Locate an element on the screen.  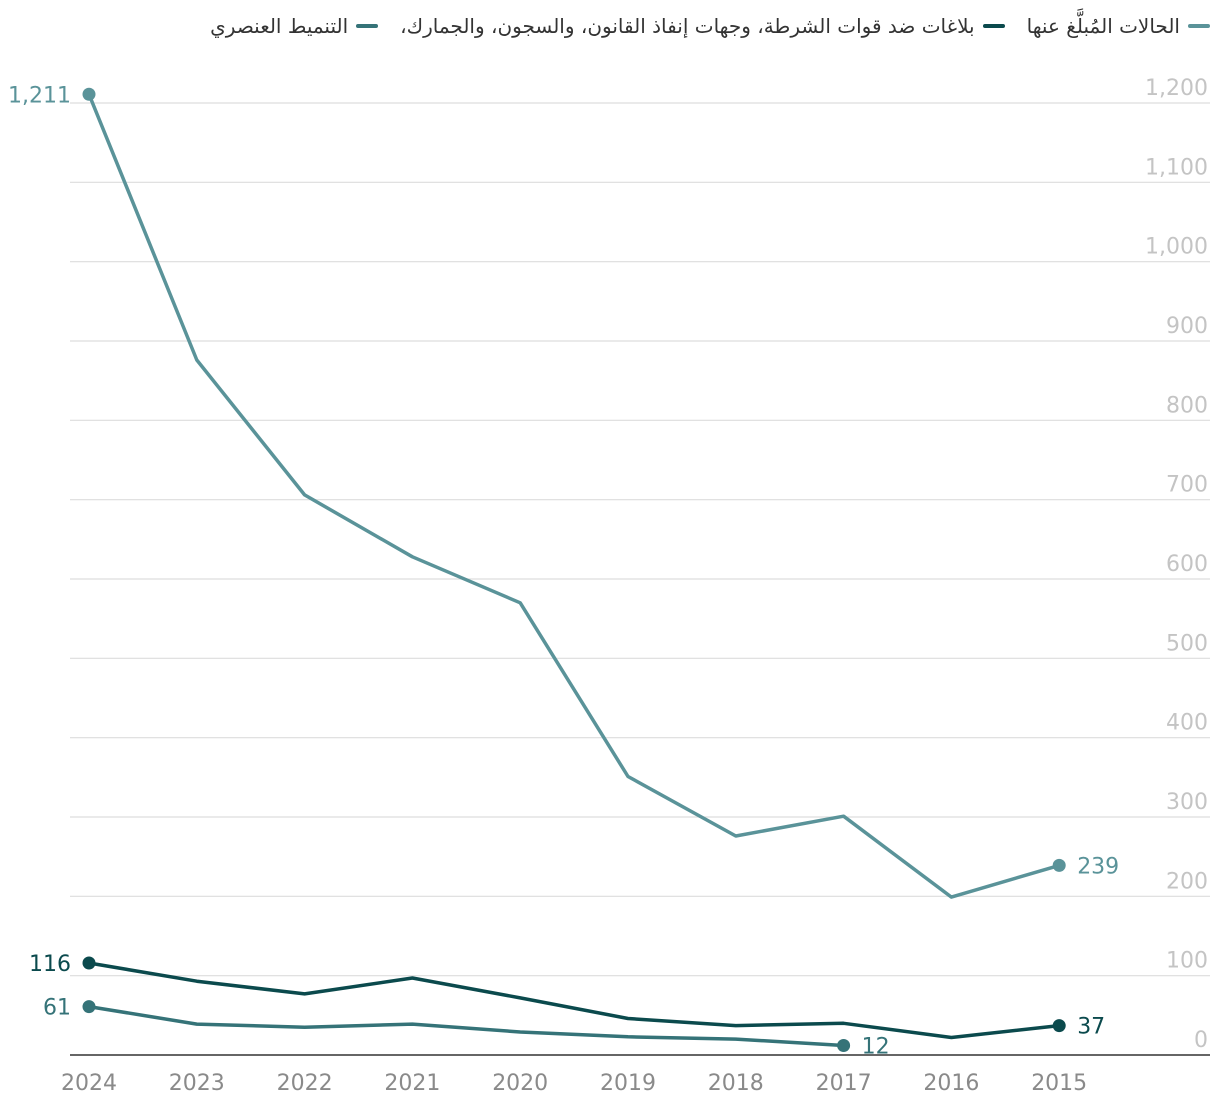
y-tick-label: 600 is located at coordinates (1187, 564).